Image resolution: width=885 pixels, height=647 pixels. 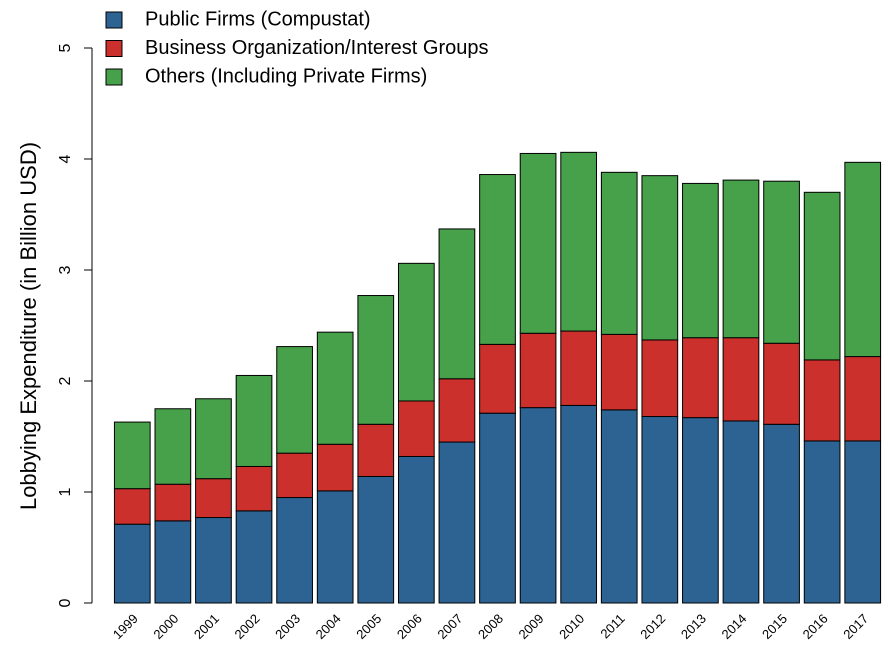 What do you see at coordinates (65, 269) in the screenshot?
I see `y-tick-label: 3` at bounding box center [65, 269].